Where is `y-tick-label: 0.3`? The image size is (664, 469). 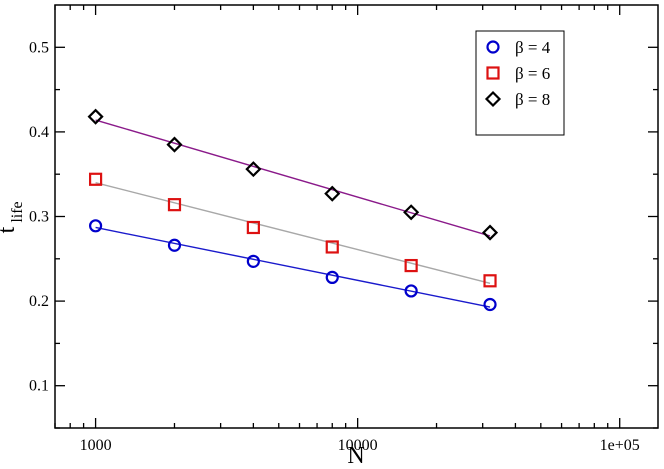
y-tick-label: 0.3 is located at coordinates (39, 217).